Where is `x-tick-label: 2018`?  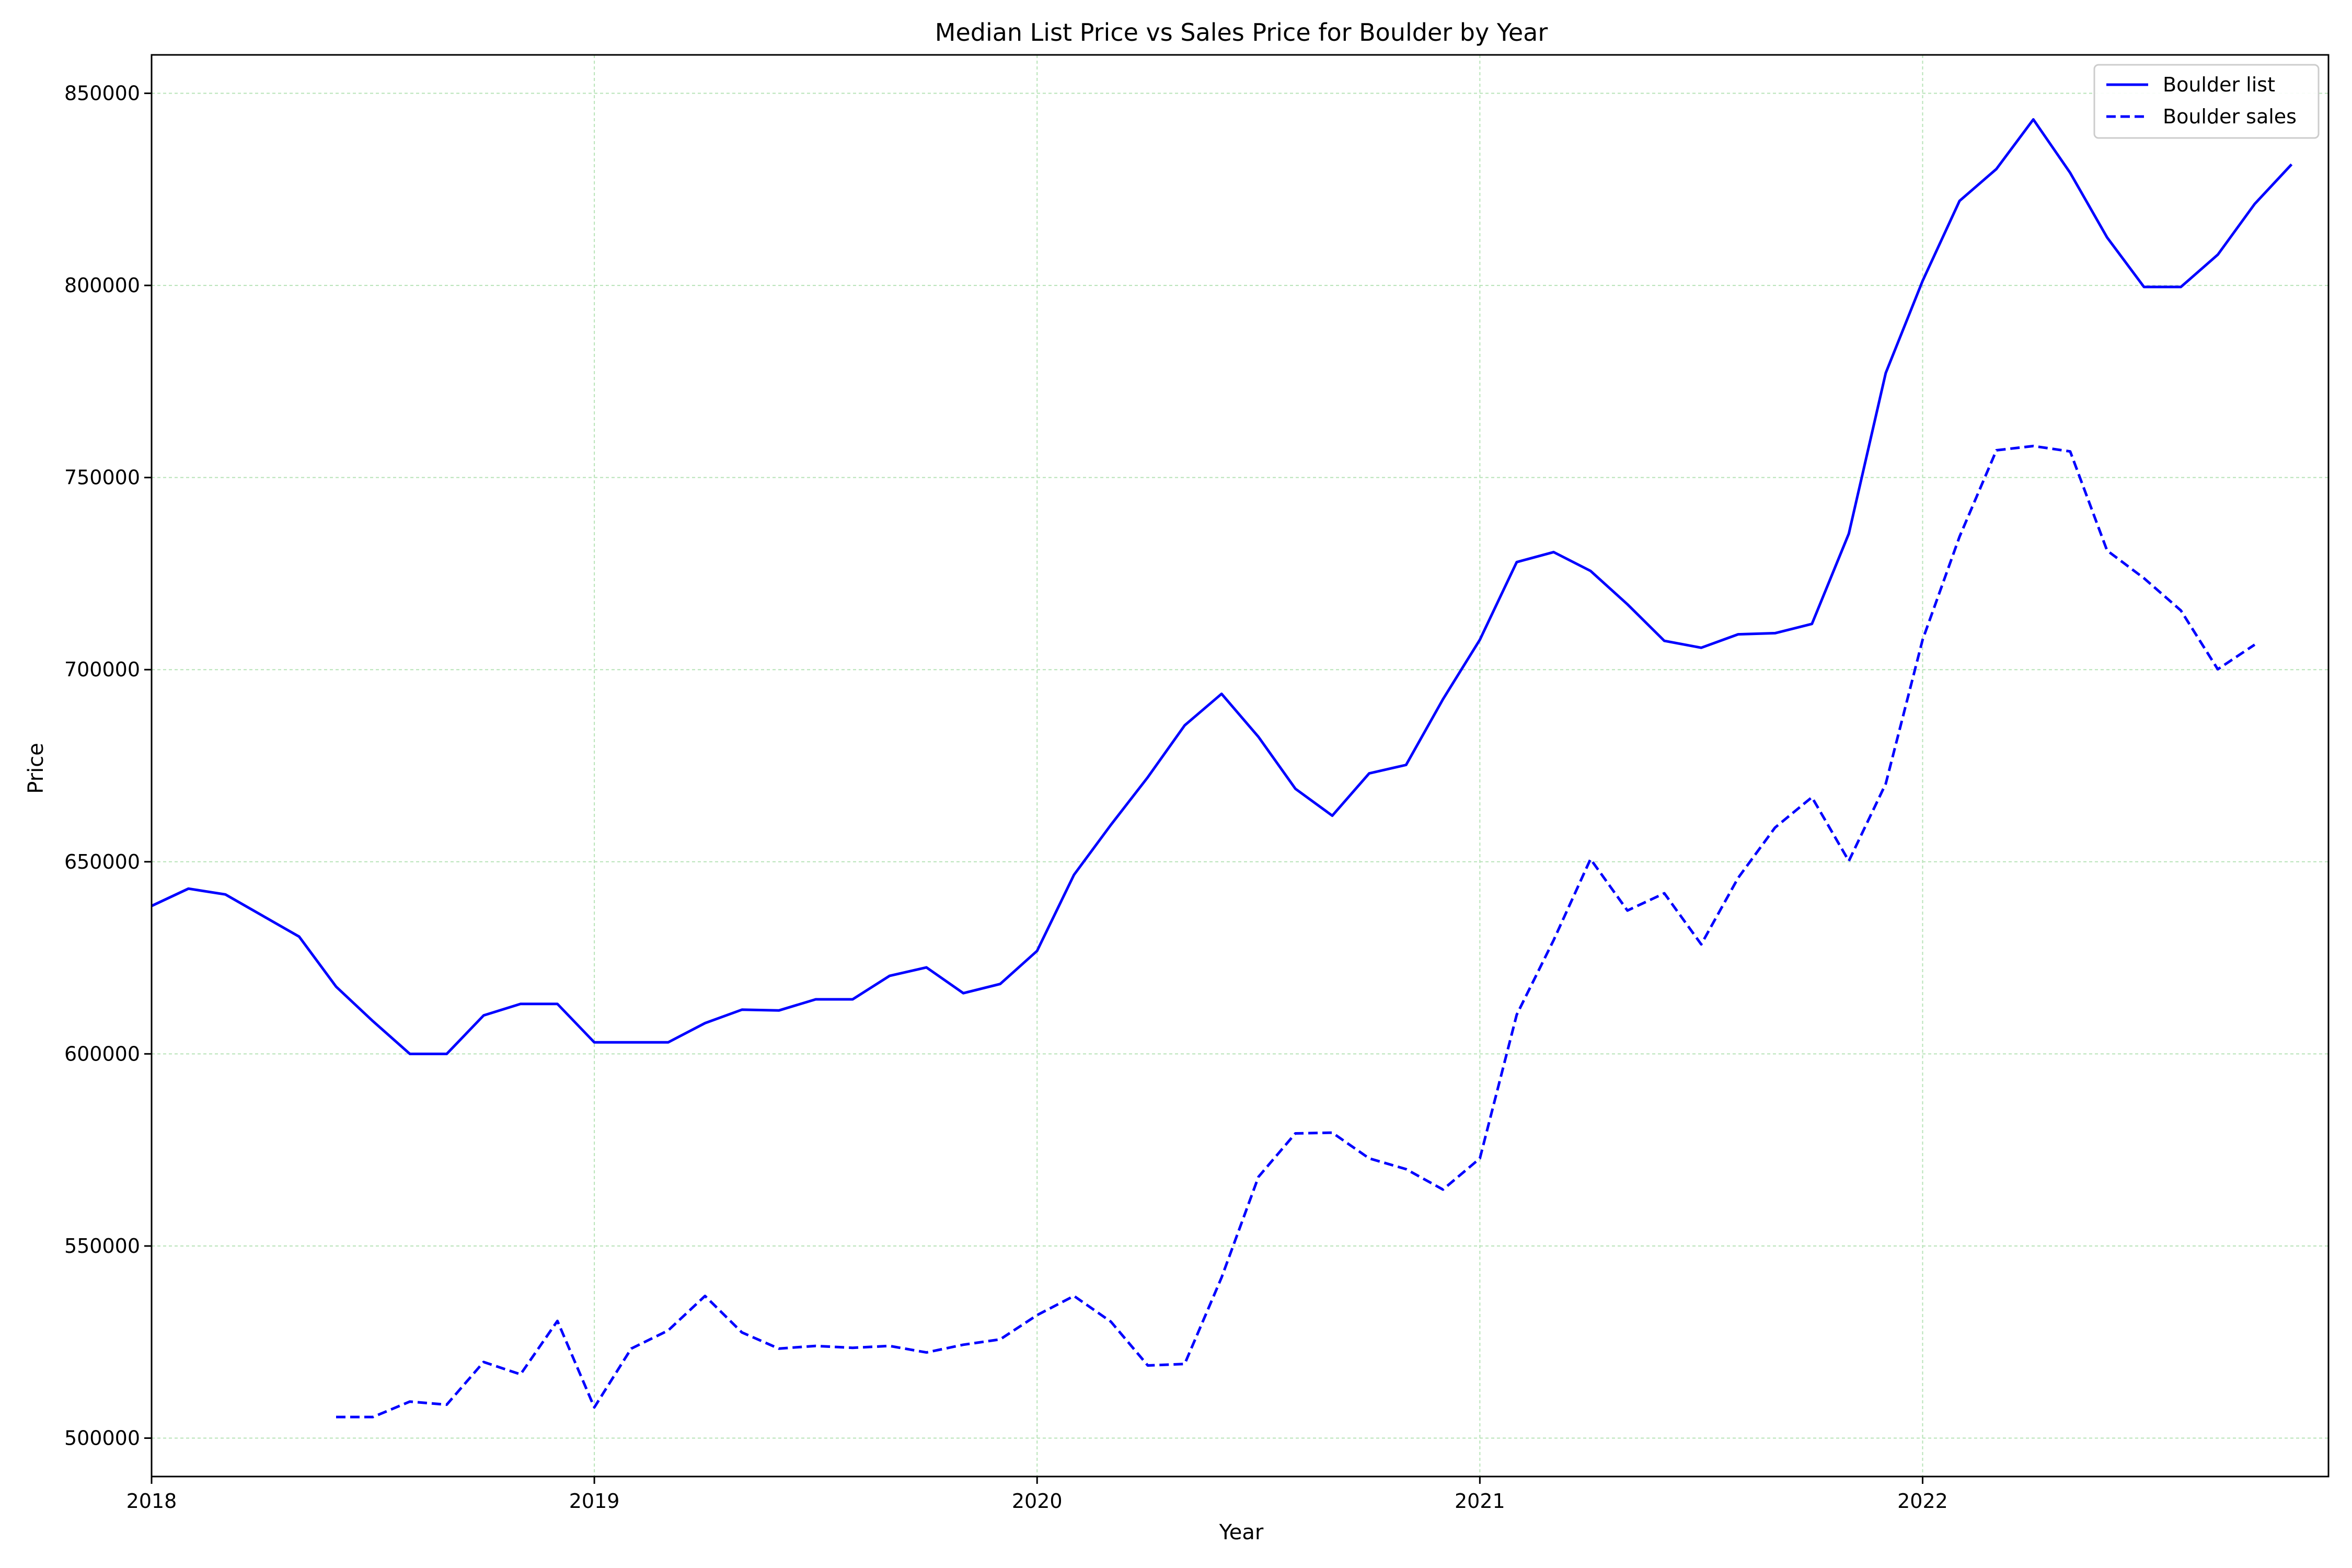 x-tick-label: 2018 is located at coordinates (151, 1501).